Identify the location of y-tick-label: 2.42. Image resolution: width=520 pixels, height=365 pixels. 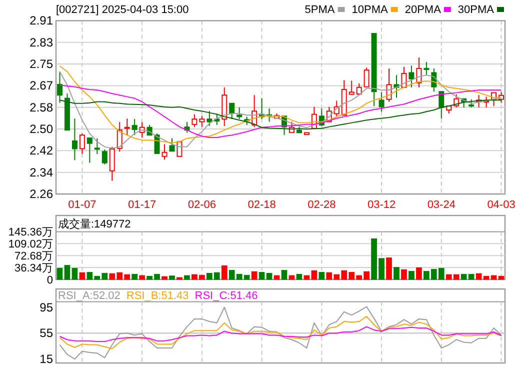
(42, 151).